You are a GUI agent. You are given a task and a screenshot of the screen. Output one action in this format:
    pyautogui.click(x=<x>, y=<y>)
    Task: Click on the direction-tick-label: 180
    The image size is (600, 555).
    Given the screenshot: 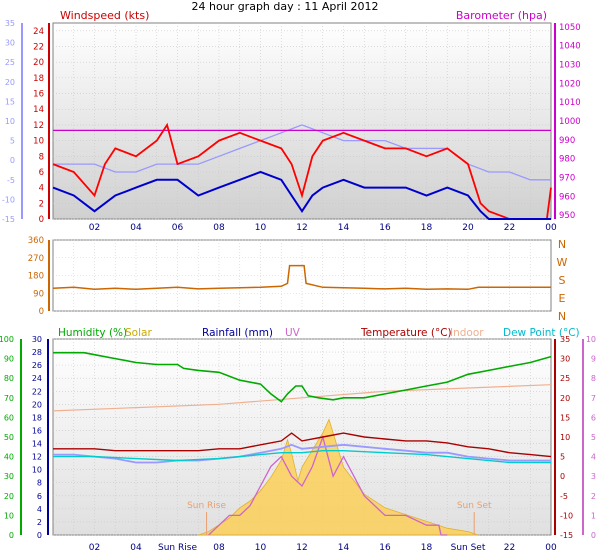 What is the action you would take?
    pyautogui.click(x=36, y=277)
    